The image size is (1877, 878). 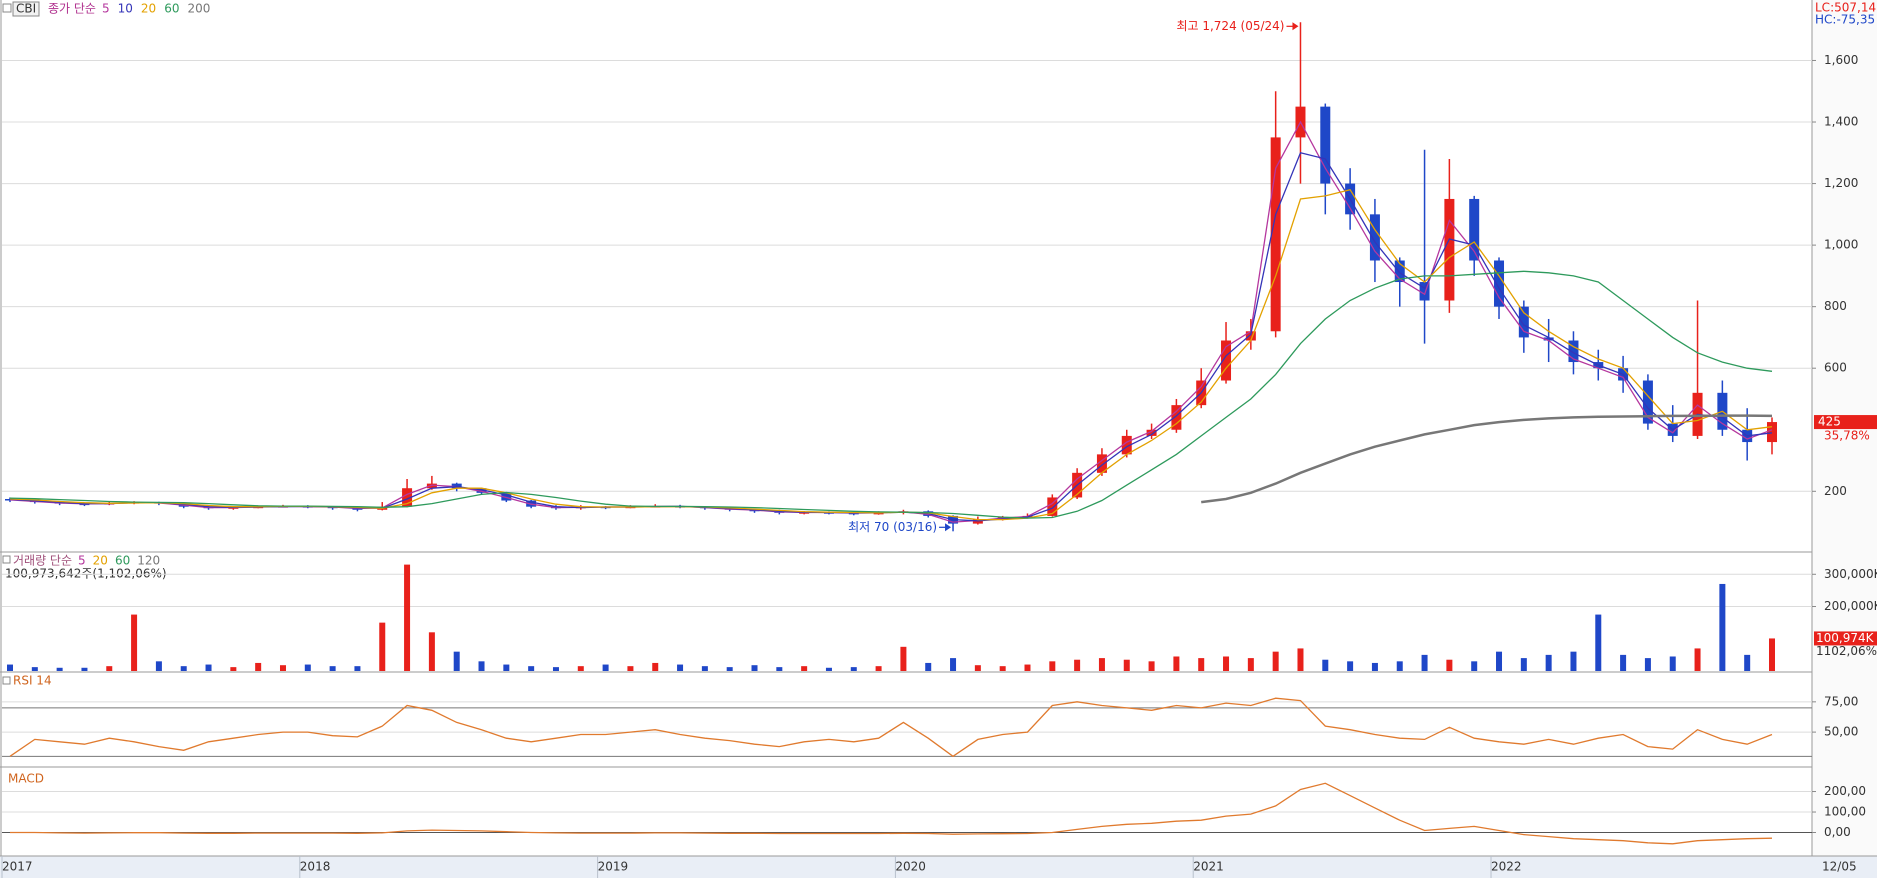 I want to click on legend-entry: 10, so click(x=125, y=9).